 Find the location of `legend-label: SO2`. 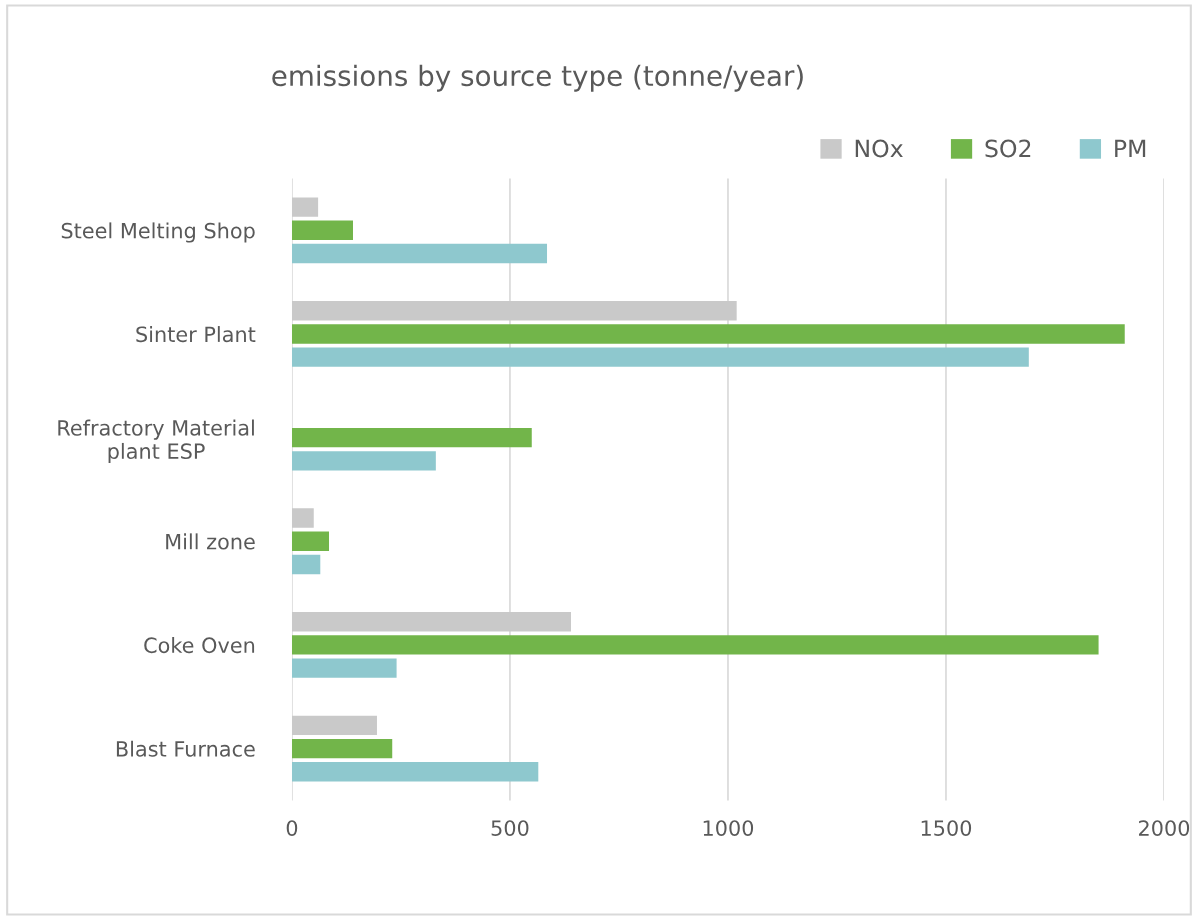

legend-label: SO2 is located at coordinates (1008, 148).